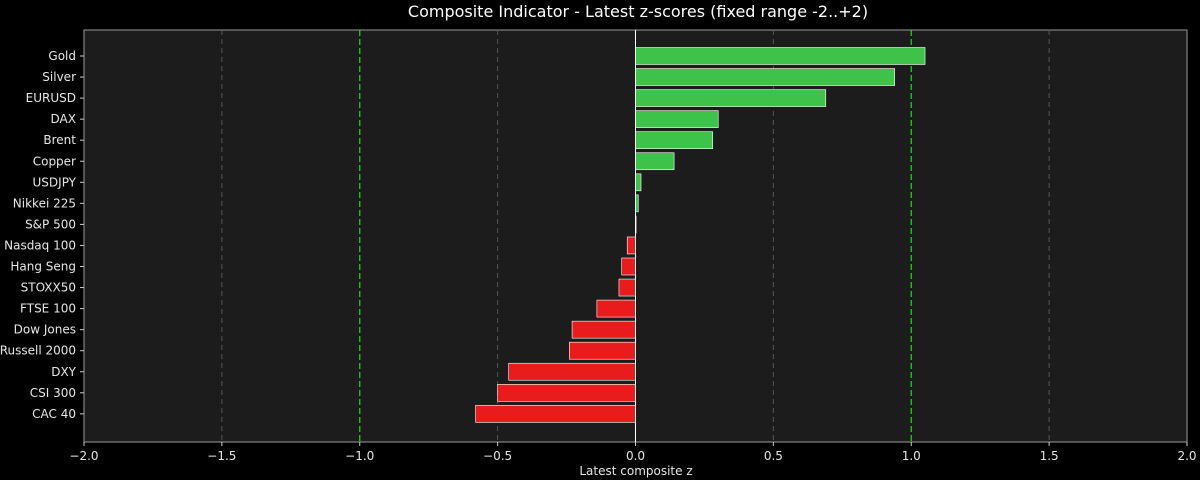  Describe the element at coordinates (359, 456) in the screenshot. I see `x-tick-label: −1.0` at that location.